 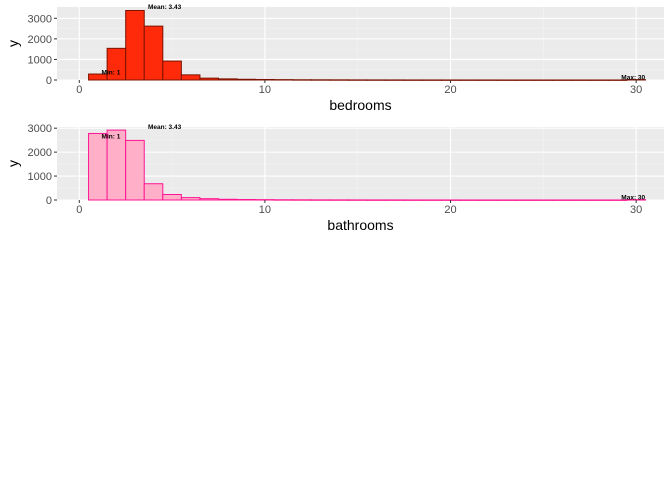 What do you see at coordinates (360, 225) in the screenshot?
I see `bathrooms-x-axis-title: bathrooms` at bounding box center [360, 225].